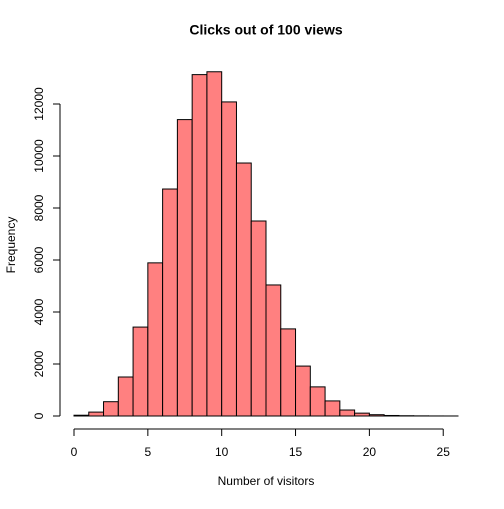 This screenshot has width=504, height=509. Describe the element at coordinates (74, 452) in the screenshot. I see `x-tick-label: 0` at that location.